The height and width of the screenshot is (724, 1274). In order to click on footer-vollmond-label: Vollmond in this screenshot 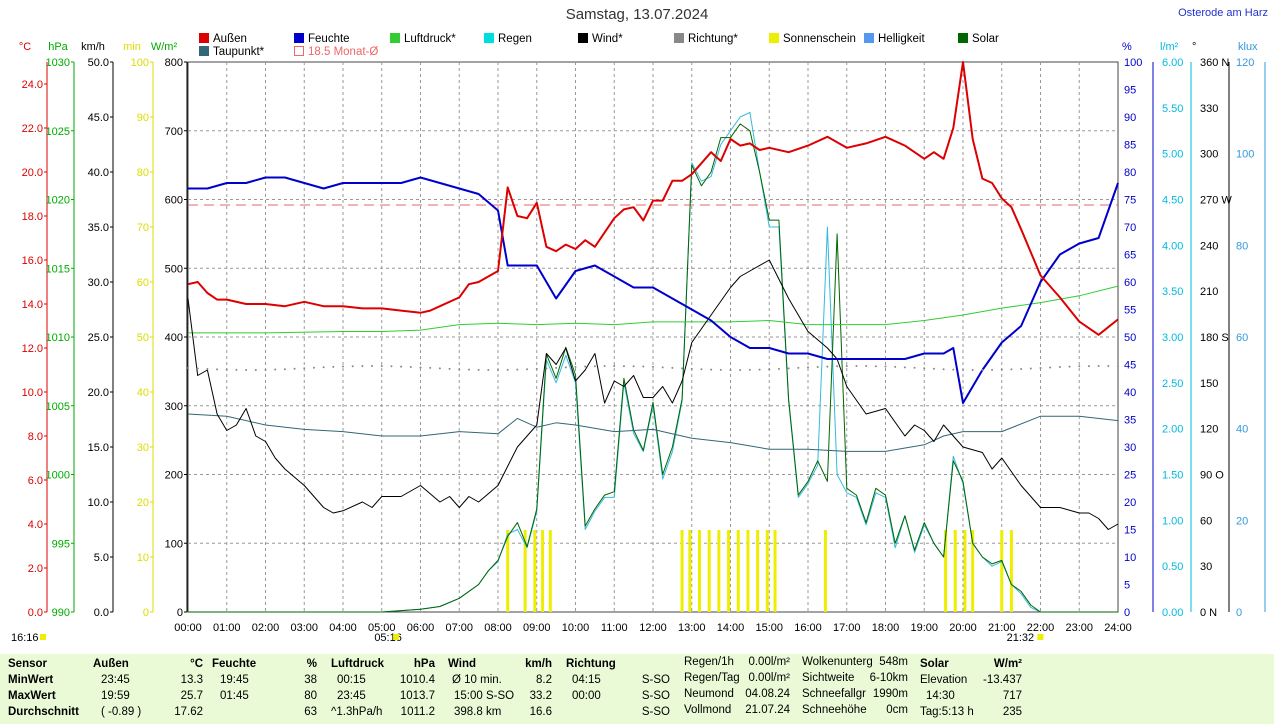, I will do `click(708, 710)`.